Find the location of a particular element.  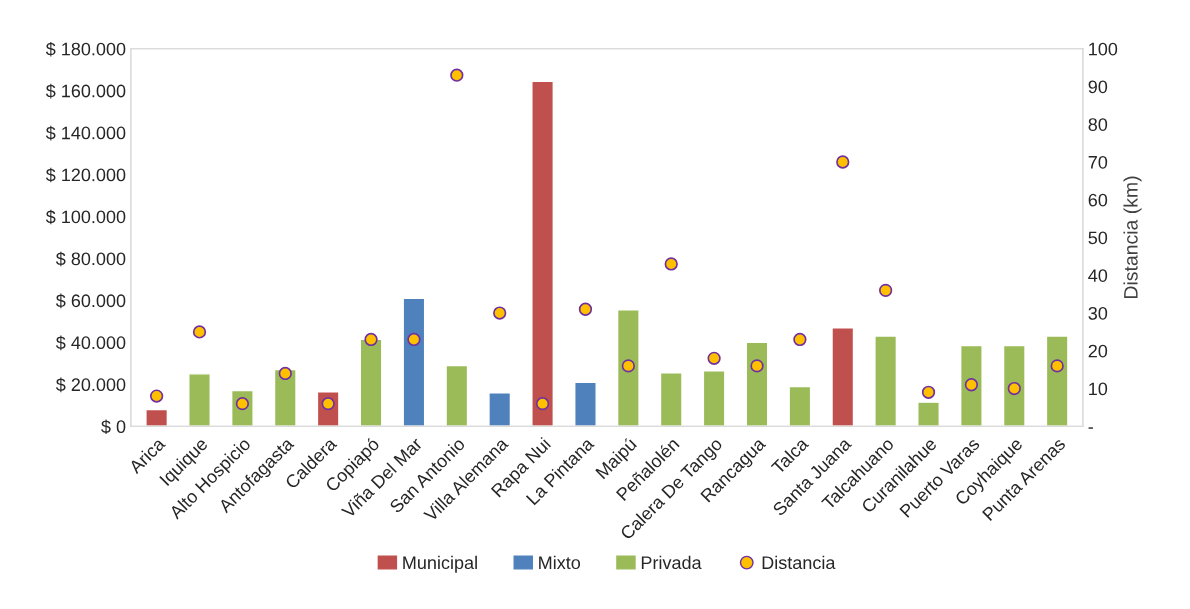

y2-tick-label: 20 is located at coordinates (1098, 351).